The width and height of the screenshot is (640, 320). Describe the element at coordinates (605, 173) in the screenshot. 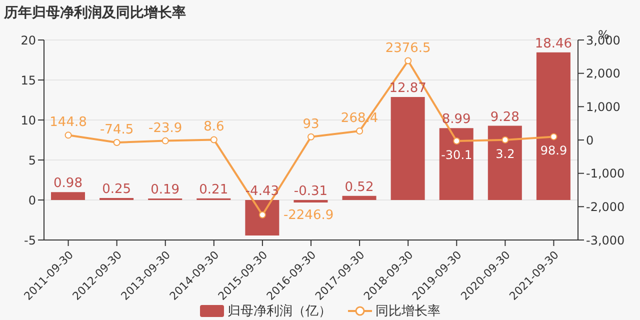

I see `y2-tick-label: -1,000` at that location.